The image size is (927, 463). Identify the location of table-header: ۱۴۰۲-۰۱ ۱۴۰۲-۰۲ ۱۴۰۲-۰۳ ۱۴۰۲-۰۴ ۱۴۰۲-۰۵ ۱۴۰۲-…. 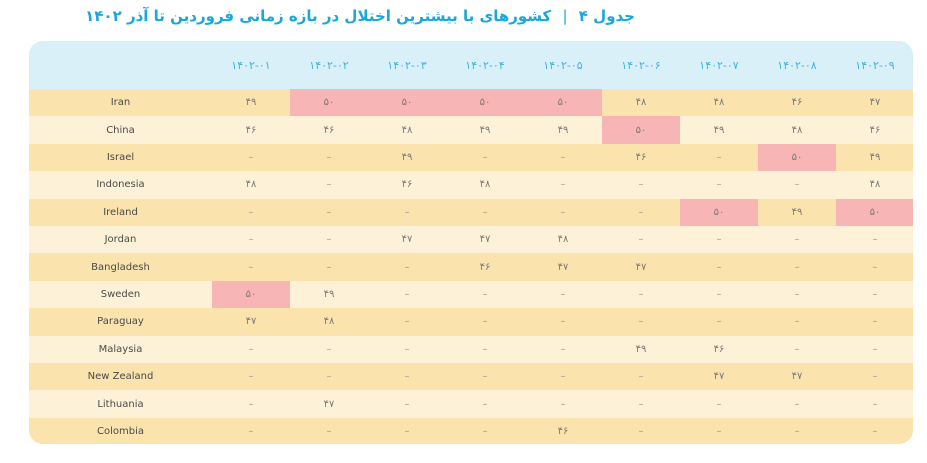
(471, 65).